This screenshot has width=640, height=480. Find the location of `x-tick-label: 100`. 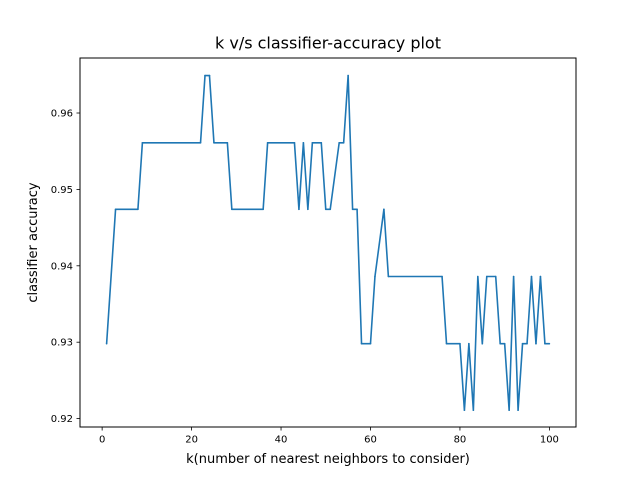

x-tick-label: 100 is located at coordinates (549, 440).